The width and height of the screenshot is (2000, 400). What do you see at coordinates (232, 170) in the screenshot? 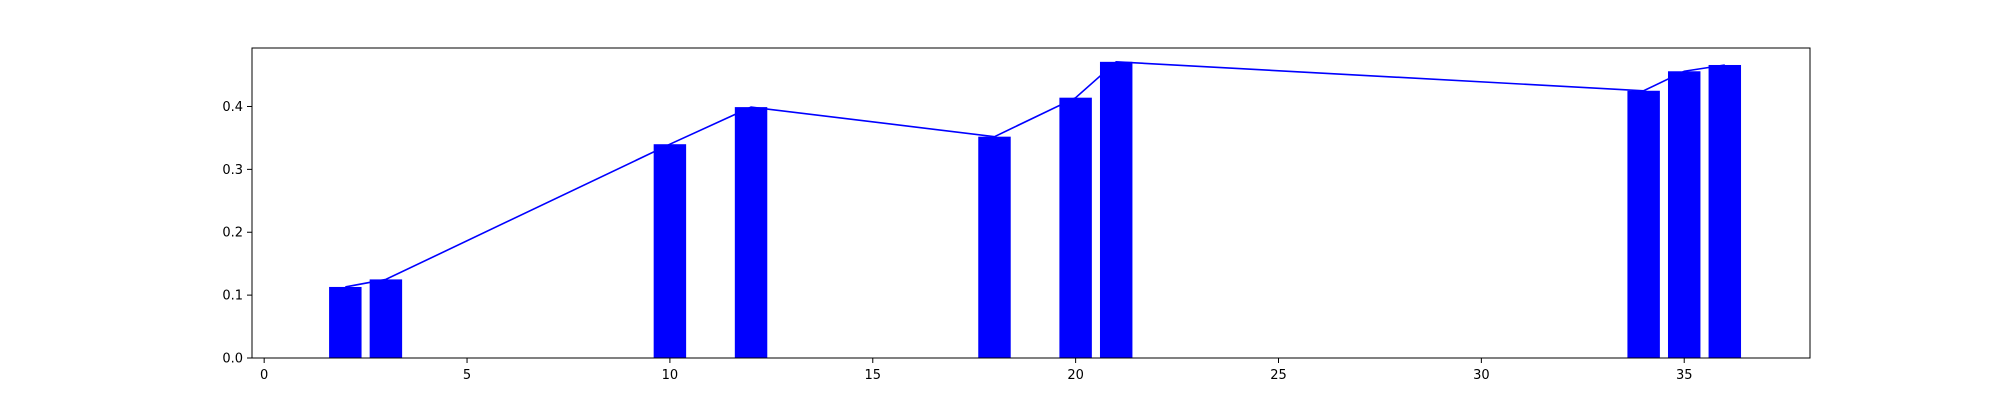
I see `y-tick-label: 0.3` at bounding box center [232, 170].